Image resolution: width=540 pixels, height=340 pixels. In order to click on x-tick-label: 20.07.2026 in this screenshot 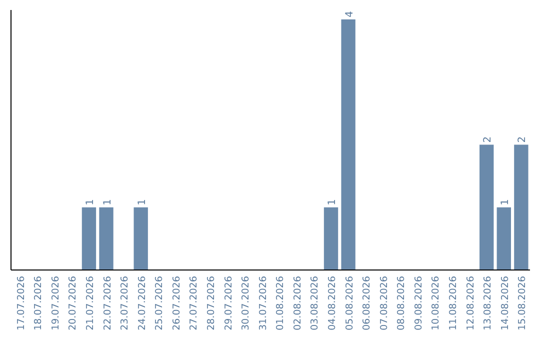, I will do `click(73, 303)`.